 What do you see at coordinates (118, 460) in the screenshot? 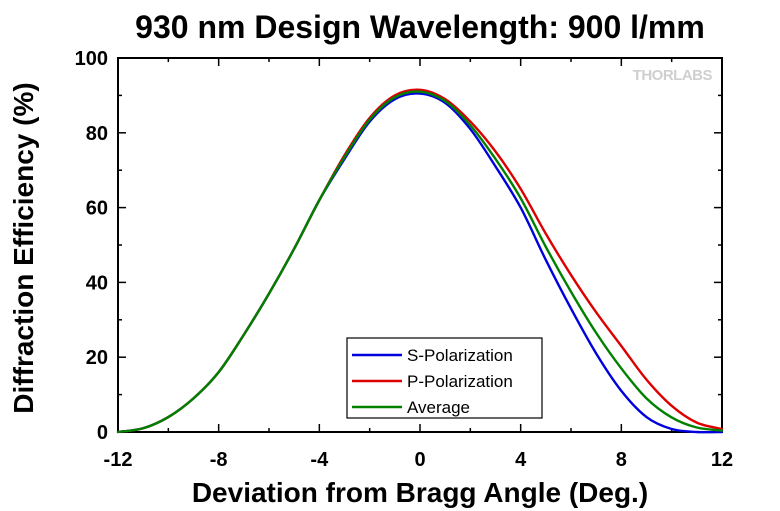
I see `x-tick-label: -12` at bounding box center [118, 460].